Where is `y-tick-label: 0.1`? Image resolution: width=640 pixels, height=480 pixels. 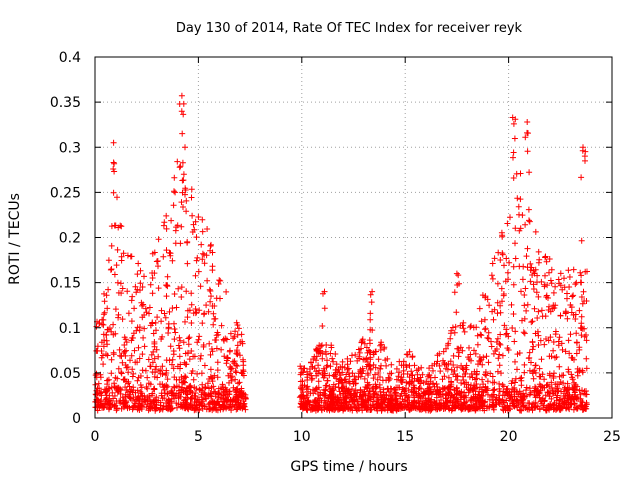 y-tick-label: 0.1 is located at coordinates (70, 329).